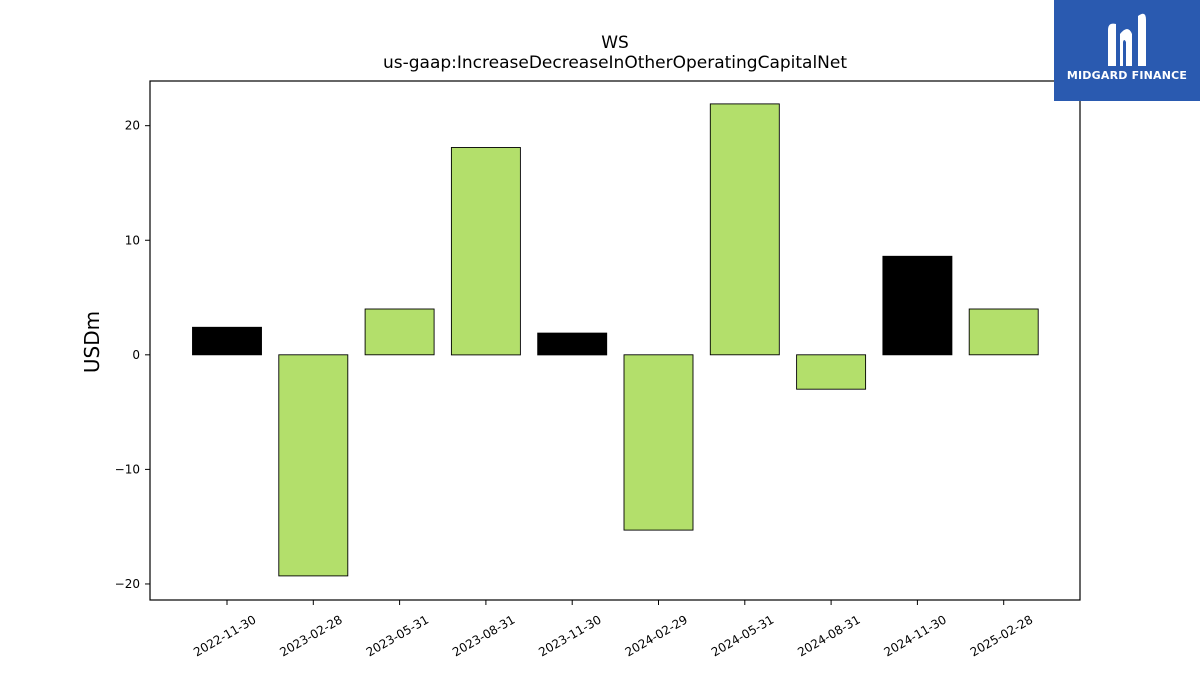  What do you see at coordinates (136, 355) in the screenshot?
I see `y-tick-label: 0` at bounding box center [136, 355].